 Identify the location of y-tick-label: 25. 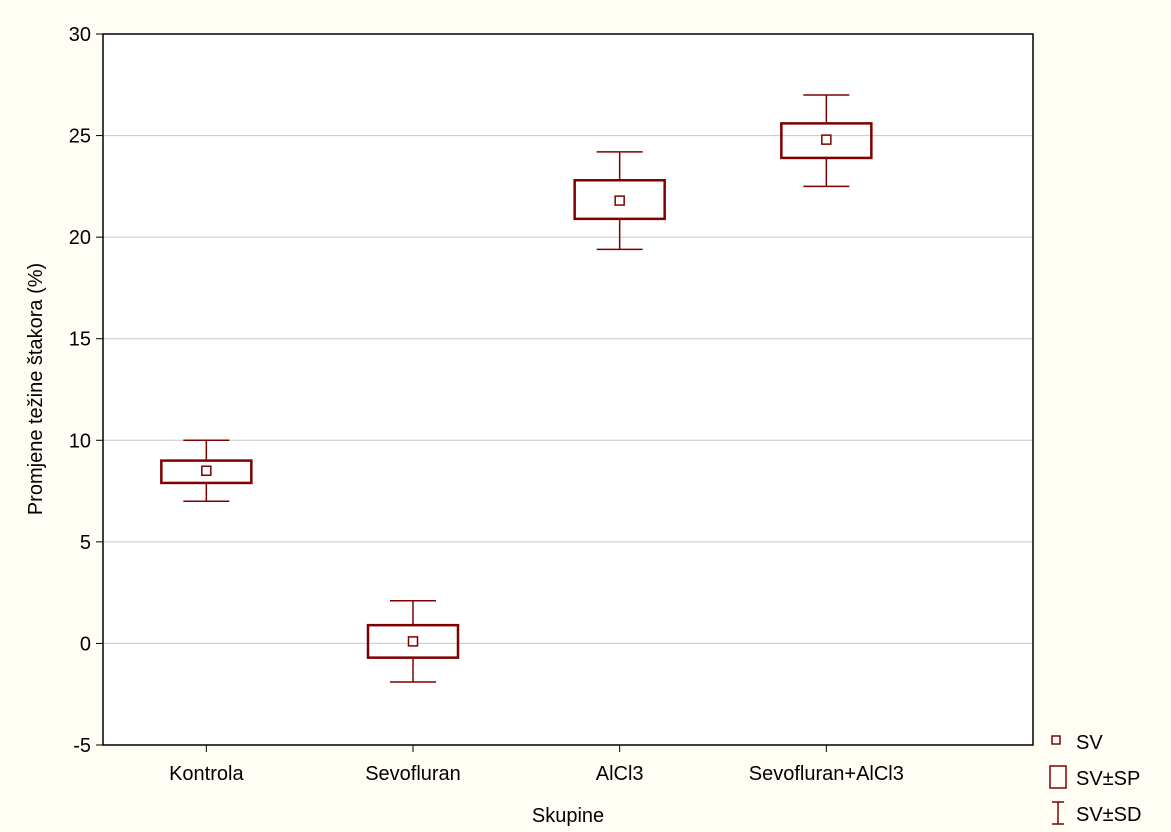
(80, 137).